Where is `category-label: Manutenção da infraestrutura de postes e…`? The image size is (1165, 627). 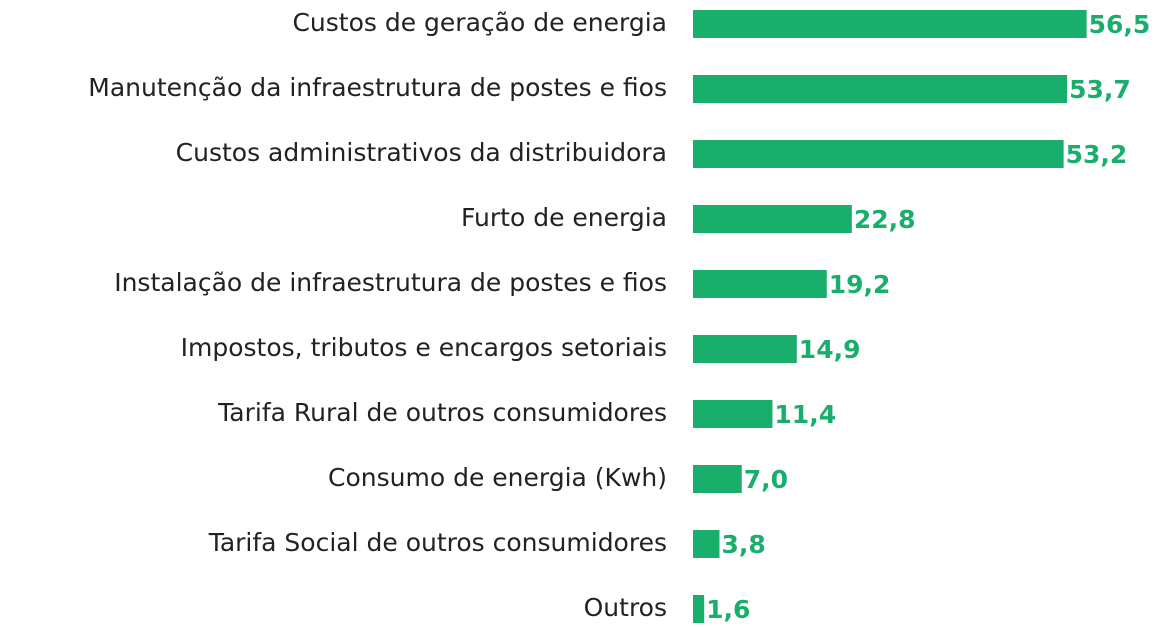 category-label: Manutenção da infraestrutura de postes e… is located at coordinates (377, 87).